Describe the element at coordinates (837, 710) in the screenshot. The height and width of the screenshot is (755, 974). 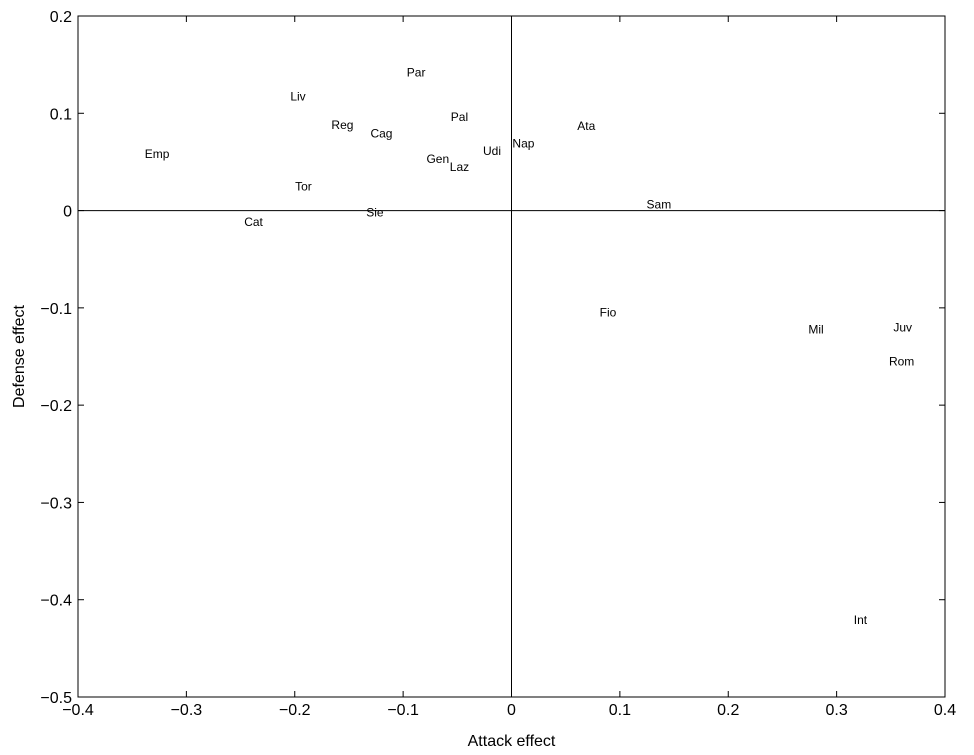
I see `x-tick-label: 0.3` at that location.